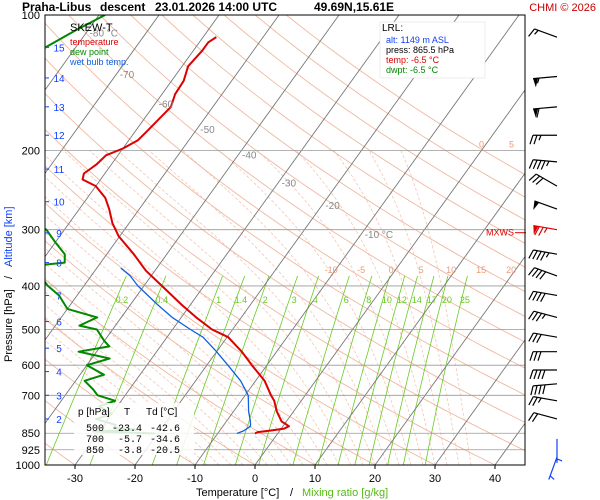  Describe the element at coordinates (218, 300) in the screenshot. I see `mixing-ratio-label: 1` at that location.